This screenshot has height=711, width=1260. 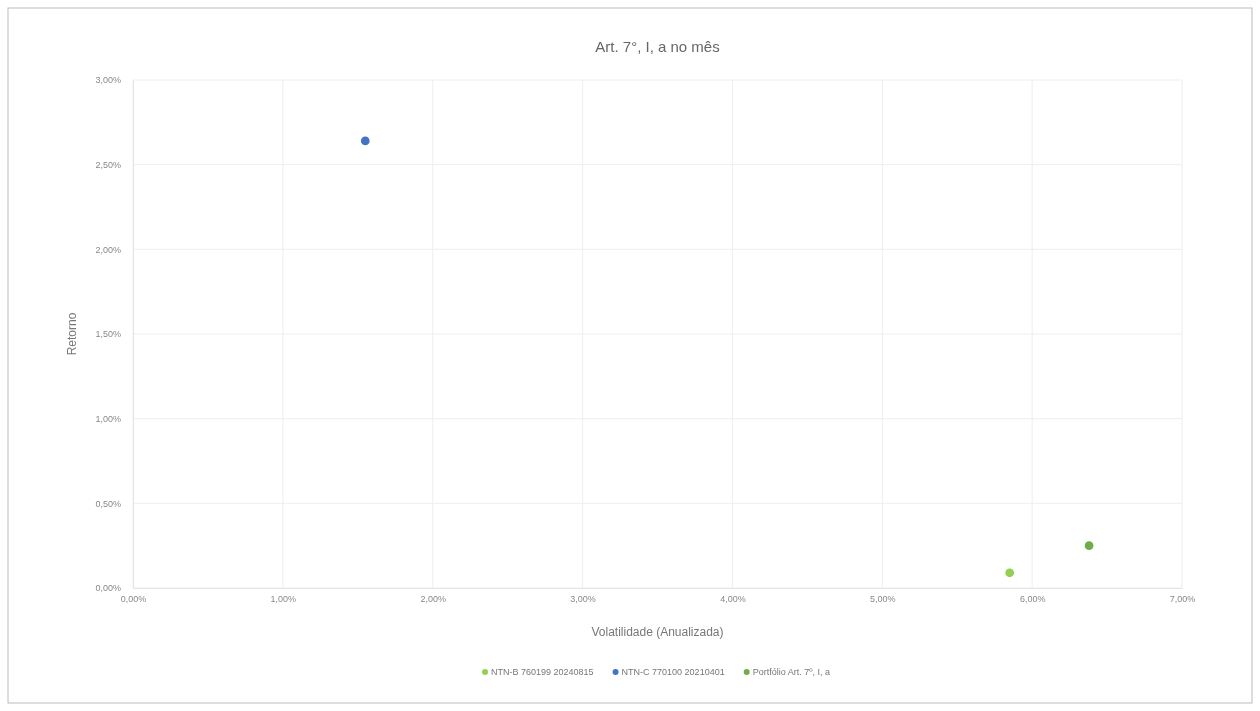 What do you see at coordinates (108, 80) in the screenshot?
I see `y-tick-label: 3,00%` at bounding box center [108, 80].